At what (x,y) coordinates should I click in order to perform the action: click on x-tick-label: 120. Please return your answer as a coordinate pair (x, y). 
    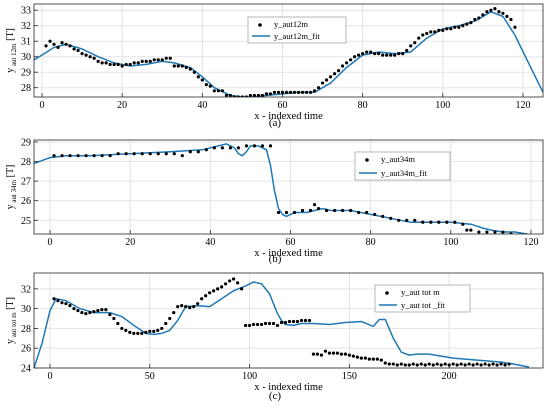
    Looking at the image, I should click on (522, 105).